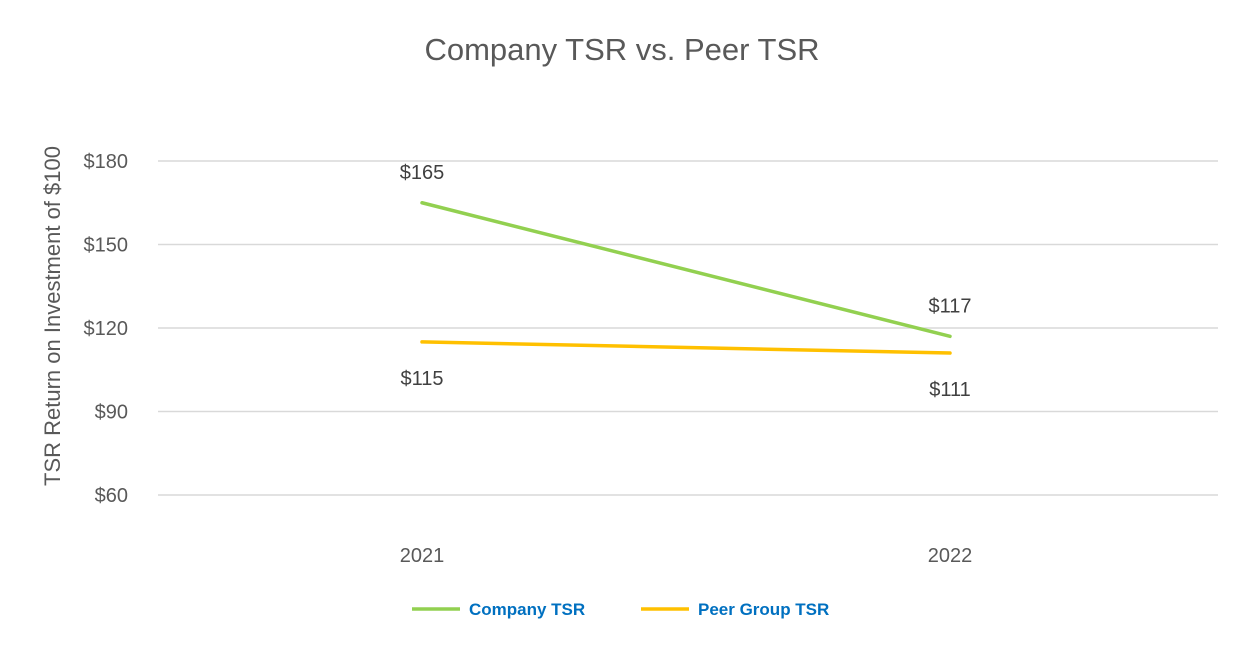  Describe the element at coordinates (949, 306) in the screenshot. I see `data-label: $117` at that location.